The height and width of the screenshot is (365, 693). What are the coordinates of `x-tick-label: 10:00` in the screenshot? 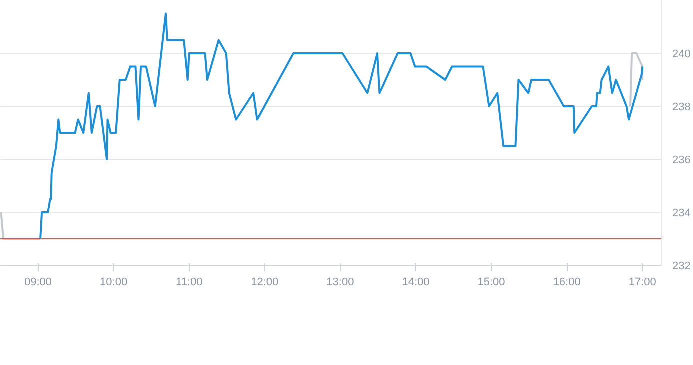 It's located at (114, 282).